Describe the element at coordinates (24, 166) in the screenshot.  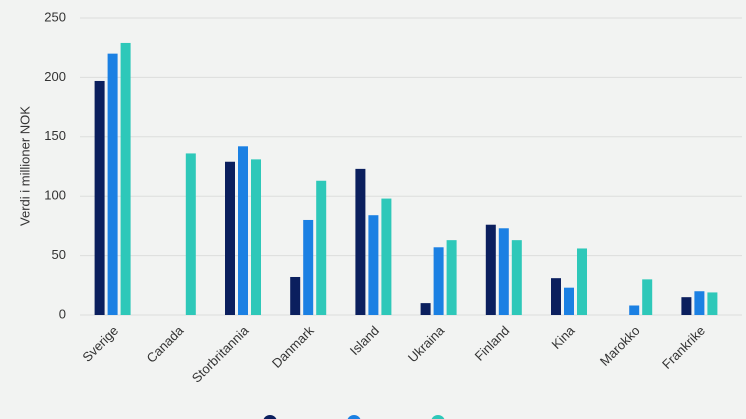
I see `y-axis-label: Verdi i millioner NOK` at that location.